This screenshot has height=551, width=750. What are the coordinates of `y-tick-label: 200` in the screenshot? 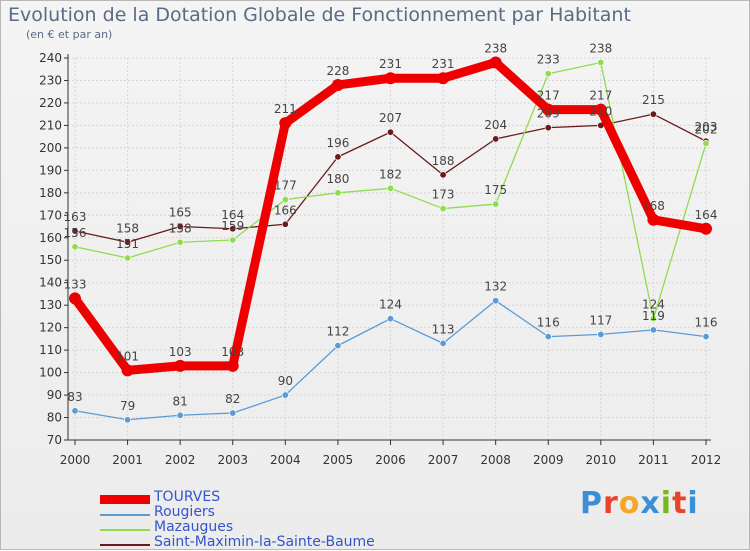 It's located at (50, 148).